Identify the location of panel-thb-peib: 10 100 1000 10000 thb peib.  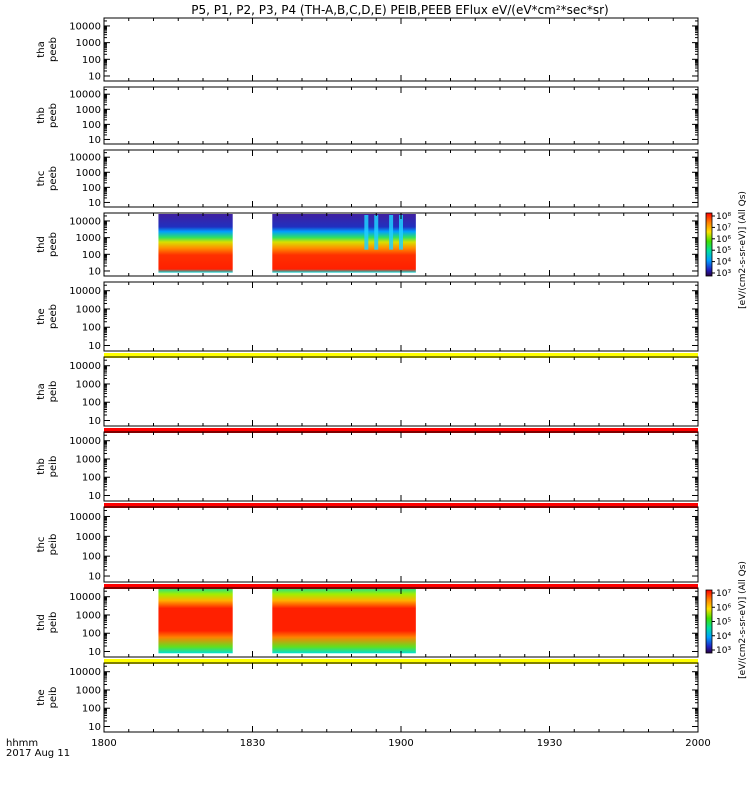
(367, 469).